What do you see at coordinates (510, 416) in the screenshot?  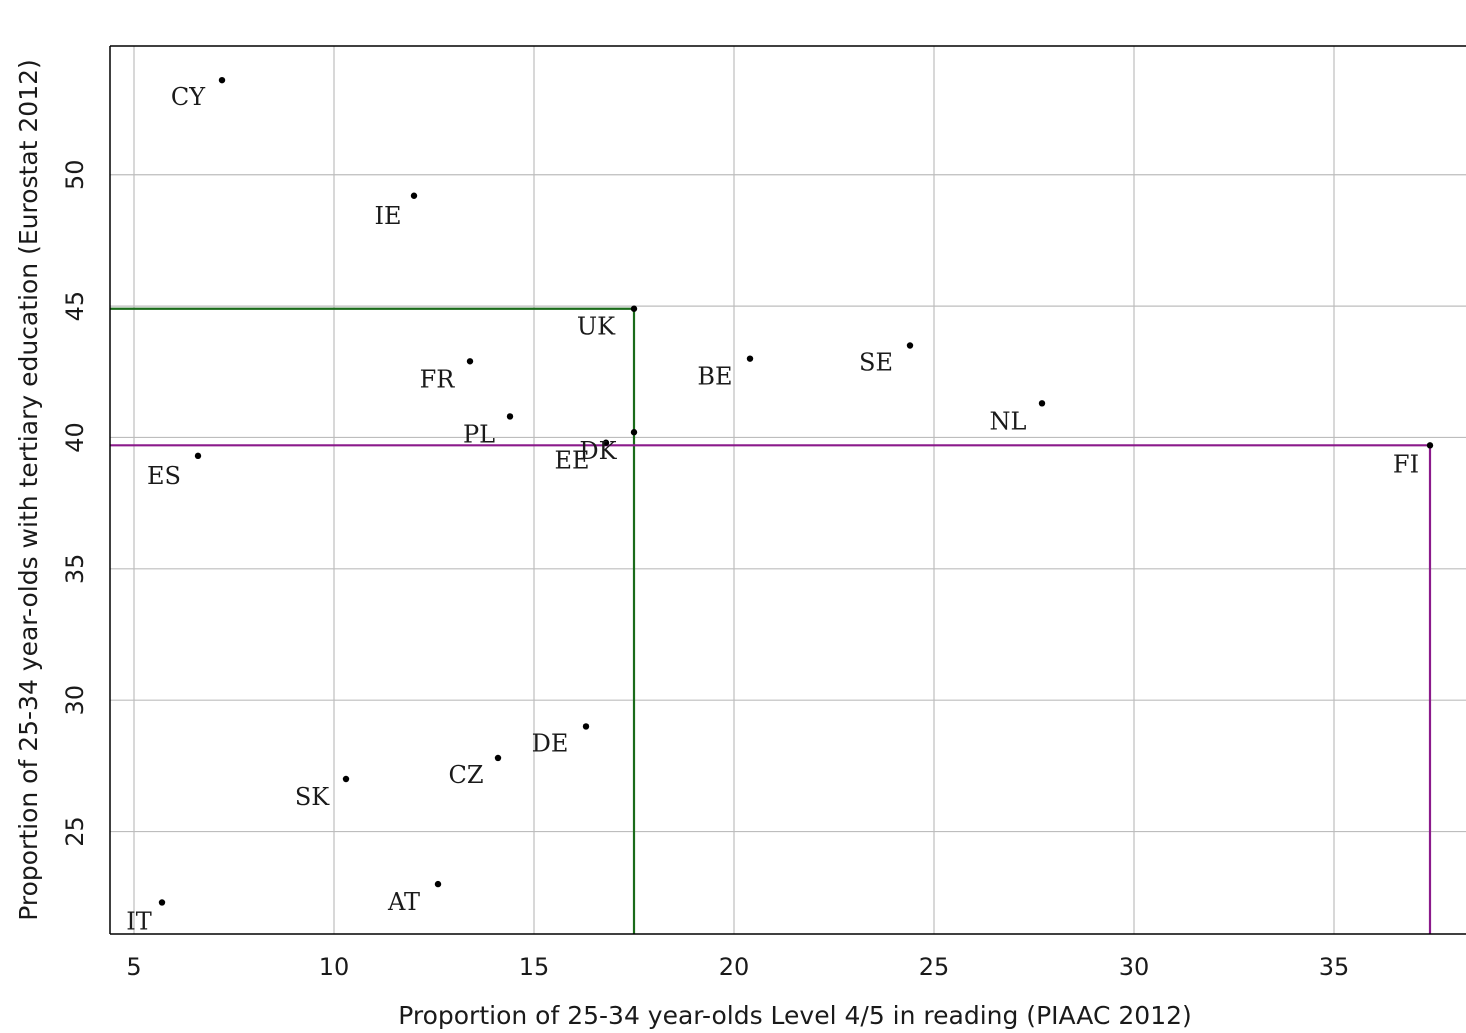 I see `data-point-pl` at bounding box center [510, 416].